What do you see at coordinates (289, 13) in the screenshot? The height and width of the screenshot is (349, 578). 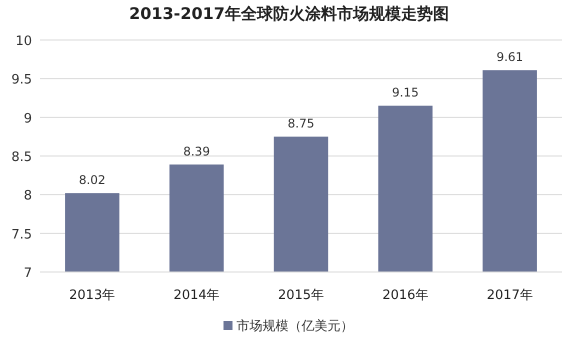 I see `title: 2013-2017年全球防火涂料市场规模走势图` at bounding box center [289, 13].